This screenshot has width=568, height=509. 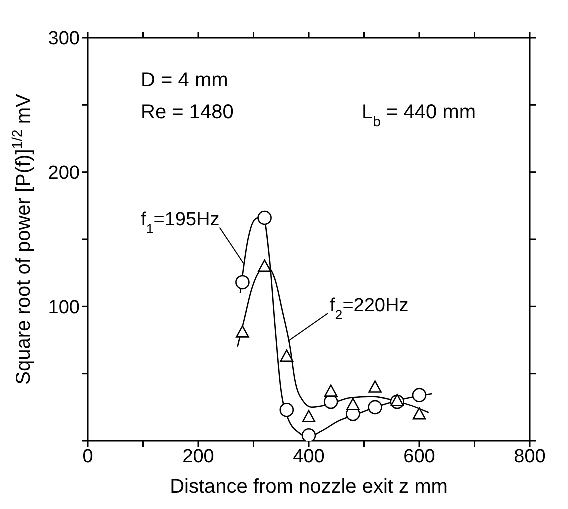 What do you see at coordinates (187, 113) in the screenshot?
I see `annotation: Re = 1480` at bounding box center [187, 113].